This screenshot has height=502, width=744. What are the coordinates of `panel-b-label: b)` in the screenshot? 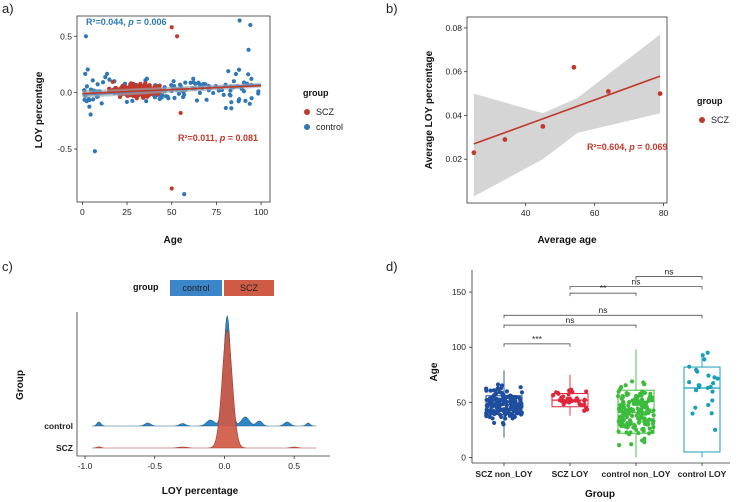 It's located at (392, 8).